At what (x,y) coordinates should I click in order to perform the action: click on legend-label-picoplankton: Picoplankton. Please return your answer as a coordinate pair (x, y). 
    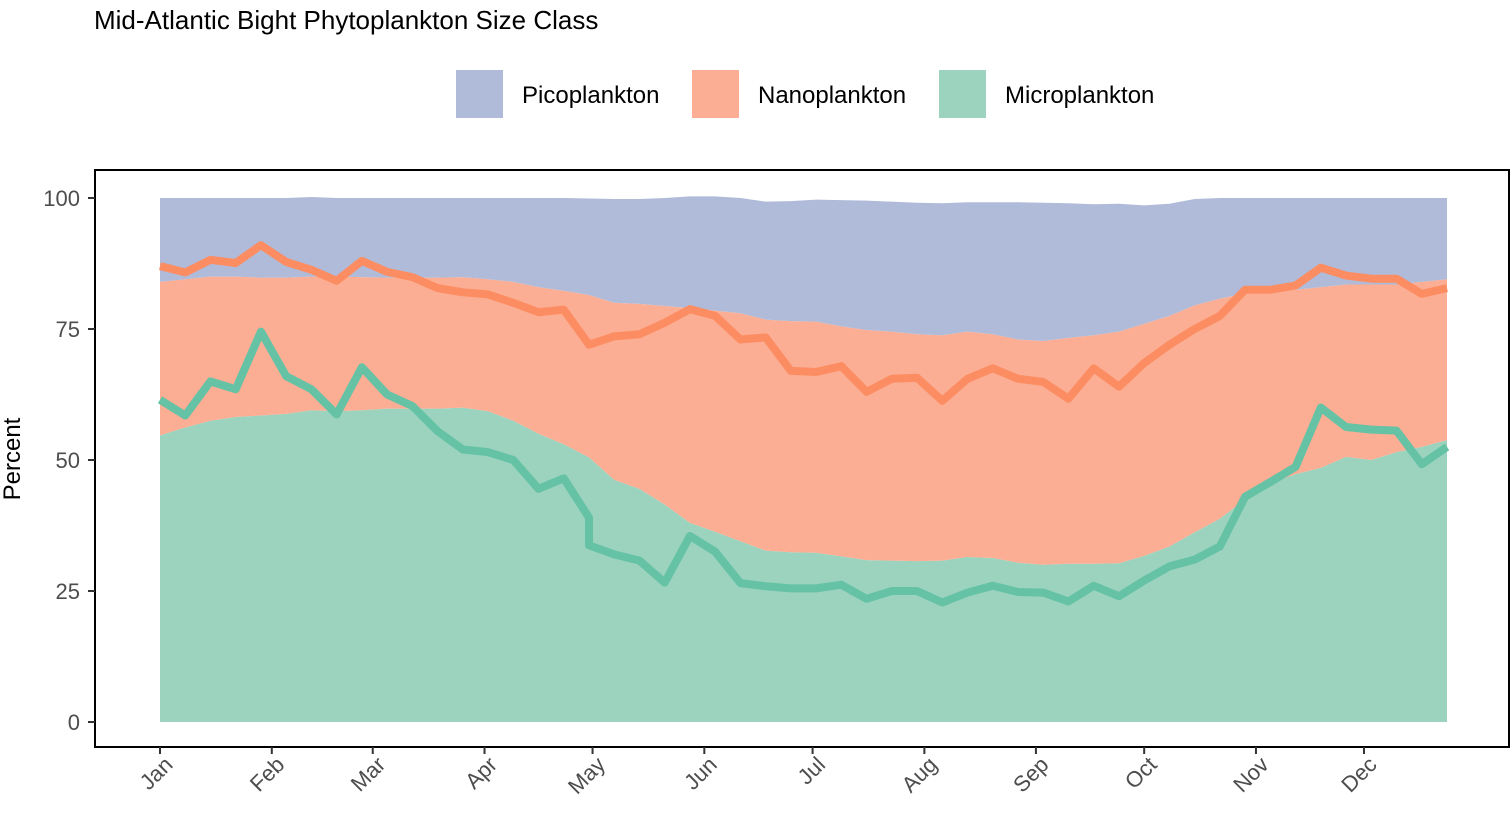
    Looking at the image, I should click on (590, 95).